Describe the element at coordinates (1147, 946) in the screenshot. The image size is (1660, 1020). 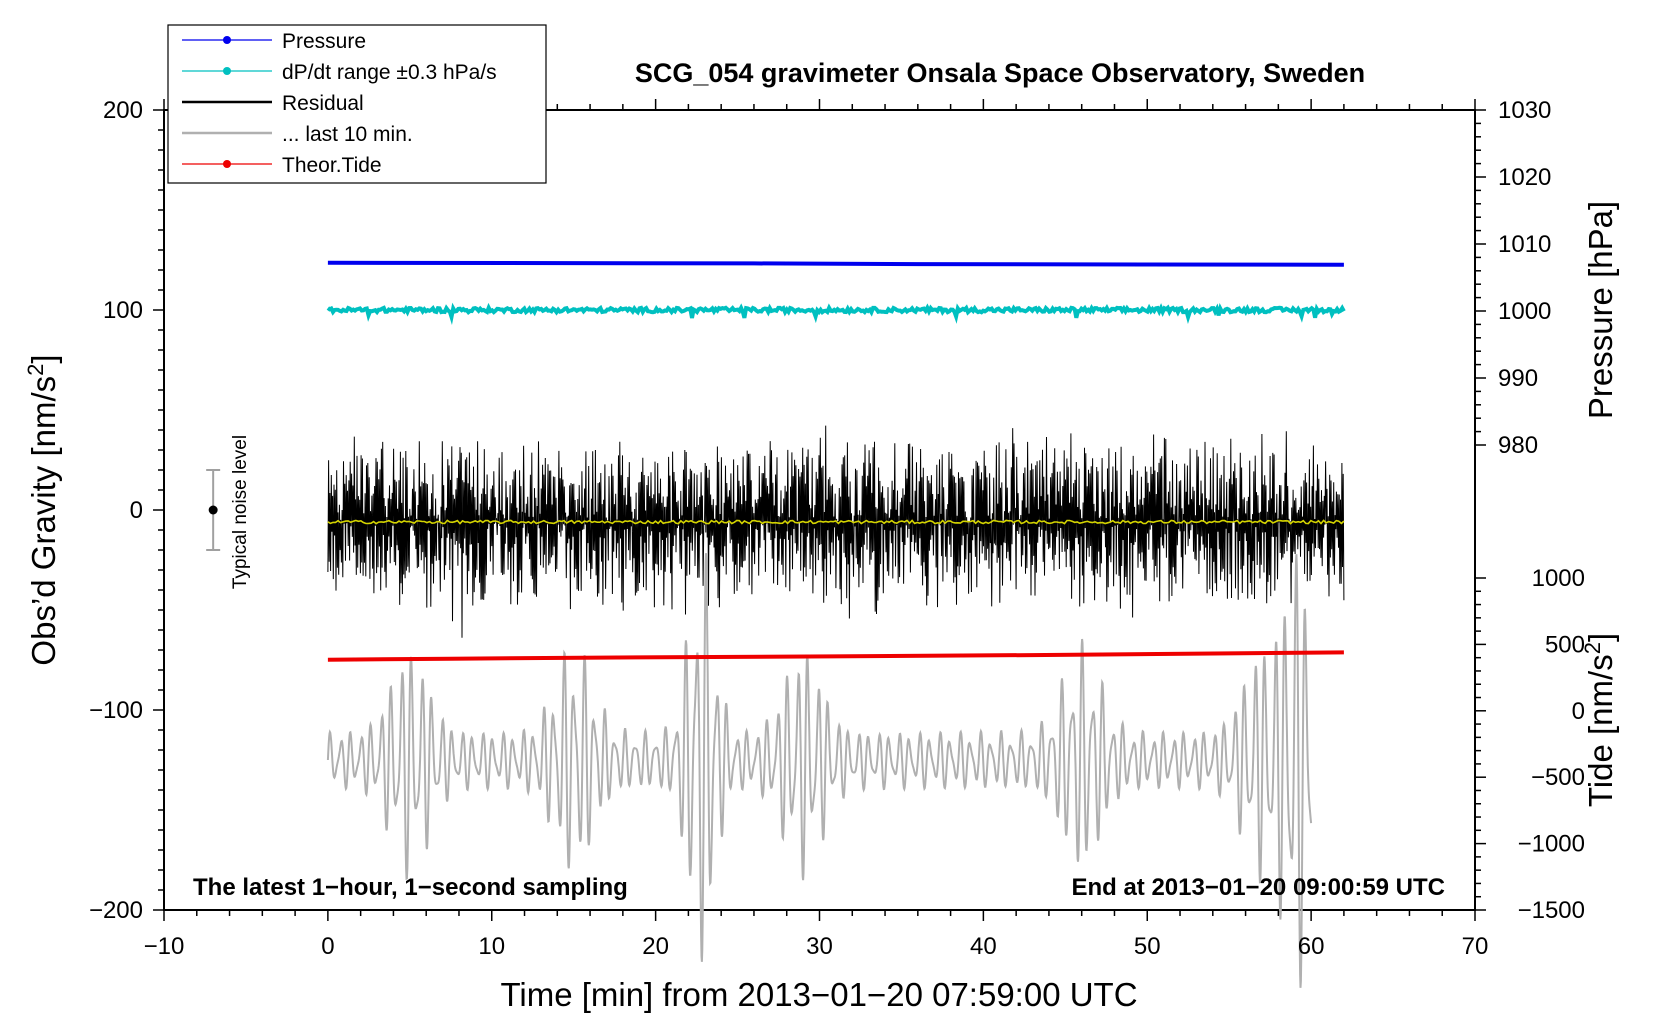
I see `x-tick-label: 50` at that location.